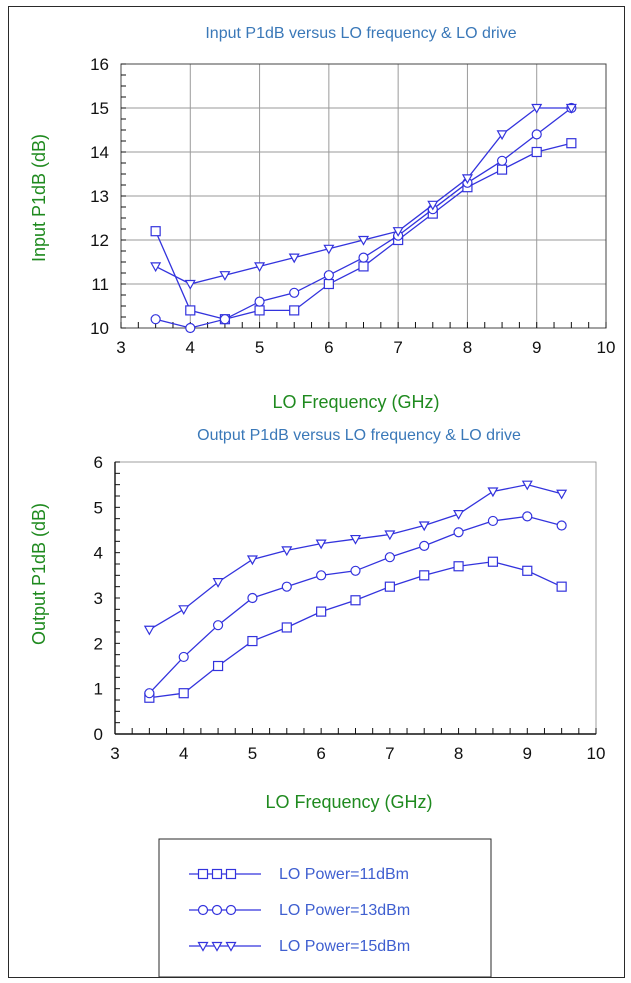  Describe the element at coordinates (467, 347) in the screenshot. I see `chart1-x-tick-label: 8` at that location.